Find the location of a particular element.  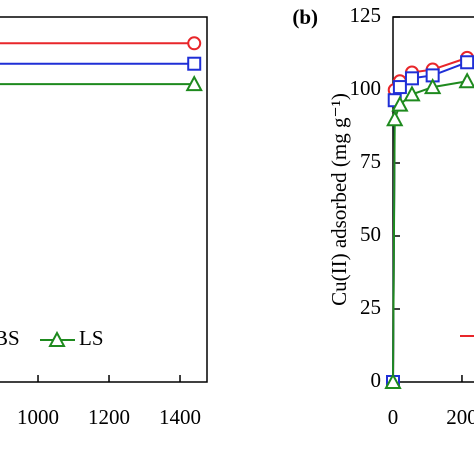

y-tick-label: 100 is located at coordinates (366, 88).